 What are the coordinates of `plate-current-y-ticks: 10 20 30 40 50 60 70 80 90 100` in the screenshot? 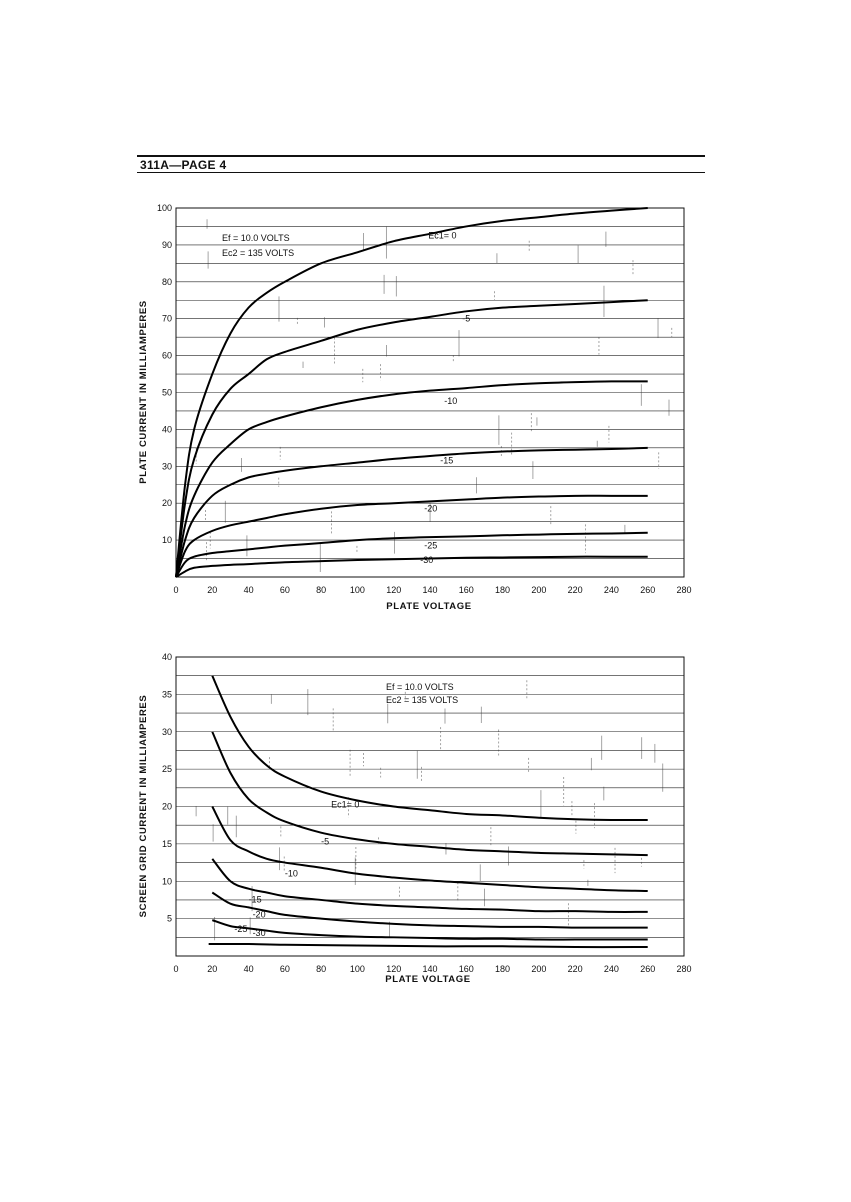 It's located at (164, 374).